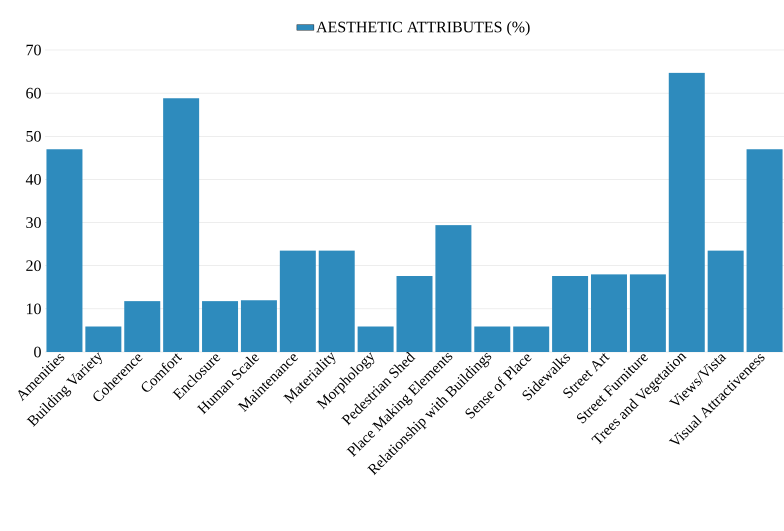 This screenshot has width=784, height=531. What do you see at coordinates (33, 222) in the screenshot?
I see `y-tick-label: 30` at bounding box center [33, 222].